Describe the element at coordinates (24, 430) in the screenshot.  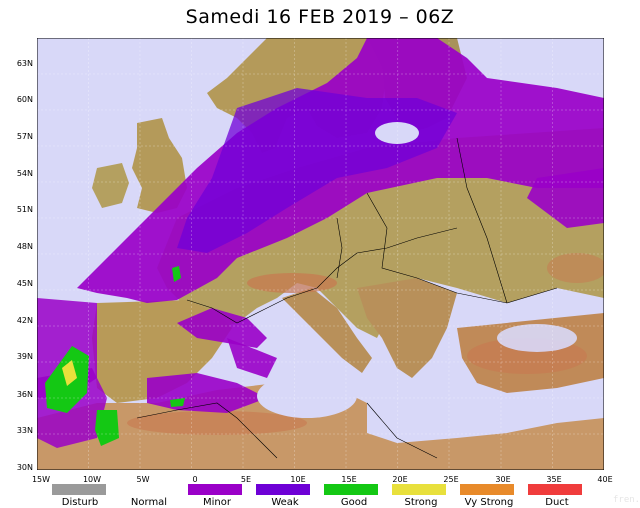
I see `lat-label: 33N` at that location.